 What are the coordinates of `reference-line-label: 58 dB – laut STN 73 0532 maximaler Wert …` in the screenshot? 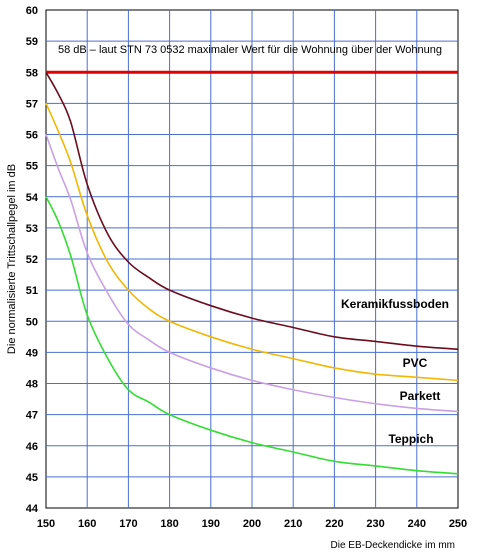 It's located at (250, 50).